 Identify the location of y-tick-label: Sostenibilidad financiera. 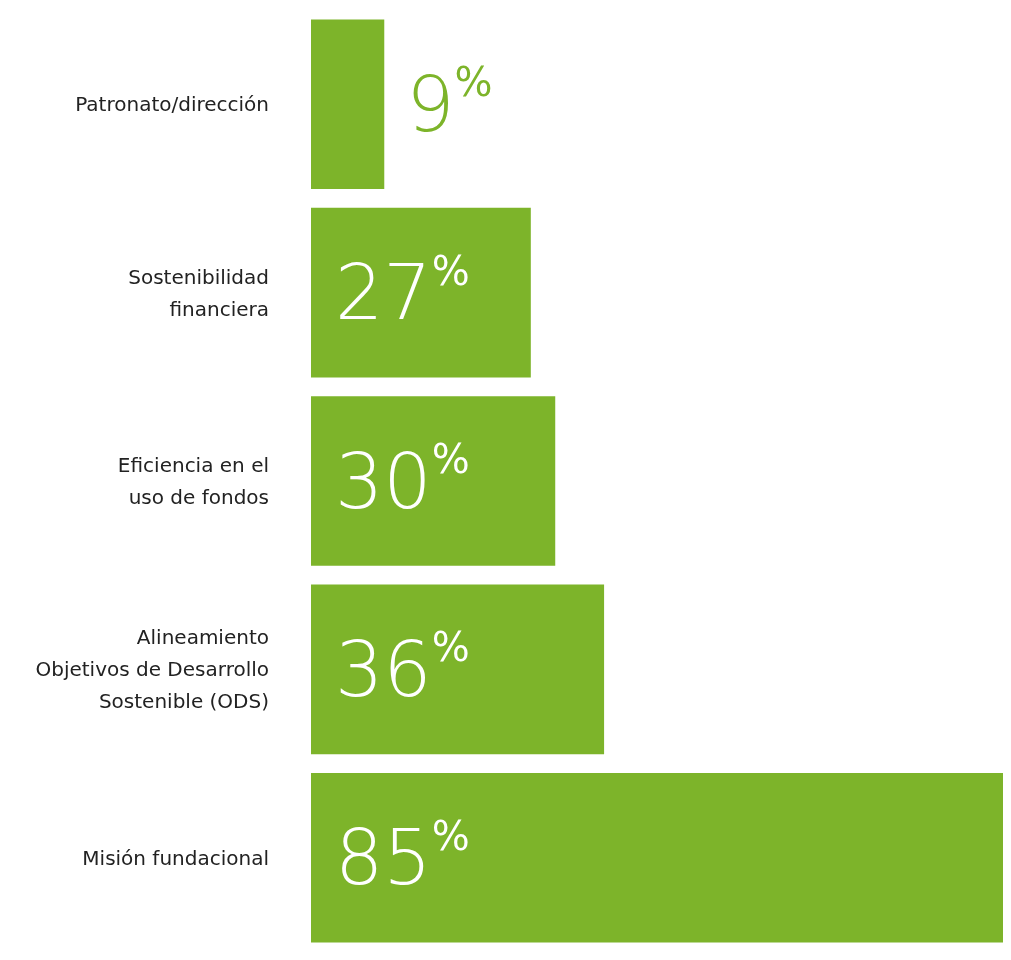
(198, 292).